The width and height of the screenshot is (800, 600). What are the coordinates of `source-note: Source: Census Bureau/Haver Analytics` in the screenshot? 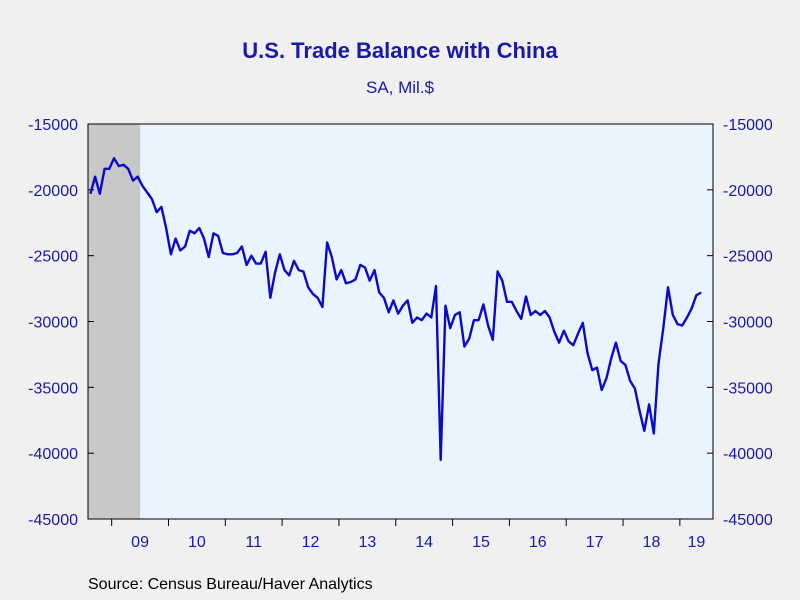 It's located at (230, 584).